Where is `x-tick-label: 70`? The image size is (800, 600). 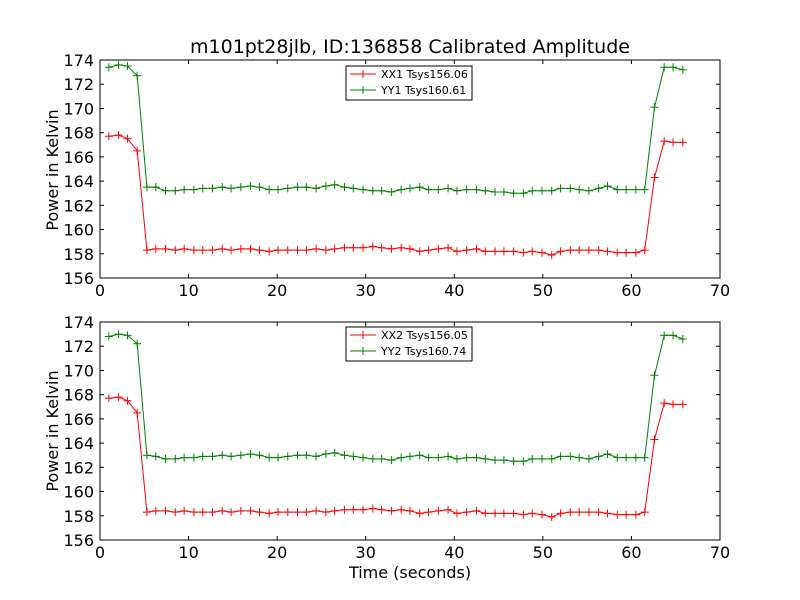 x-tick-label: 70 is located at coordinates (720, 552).